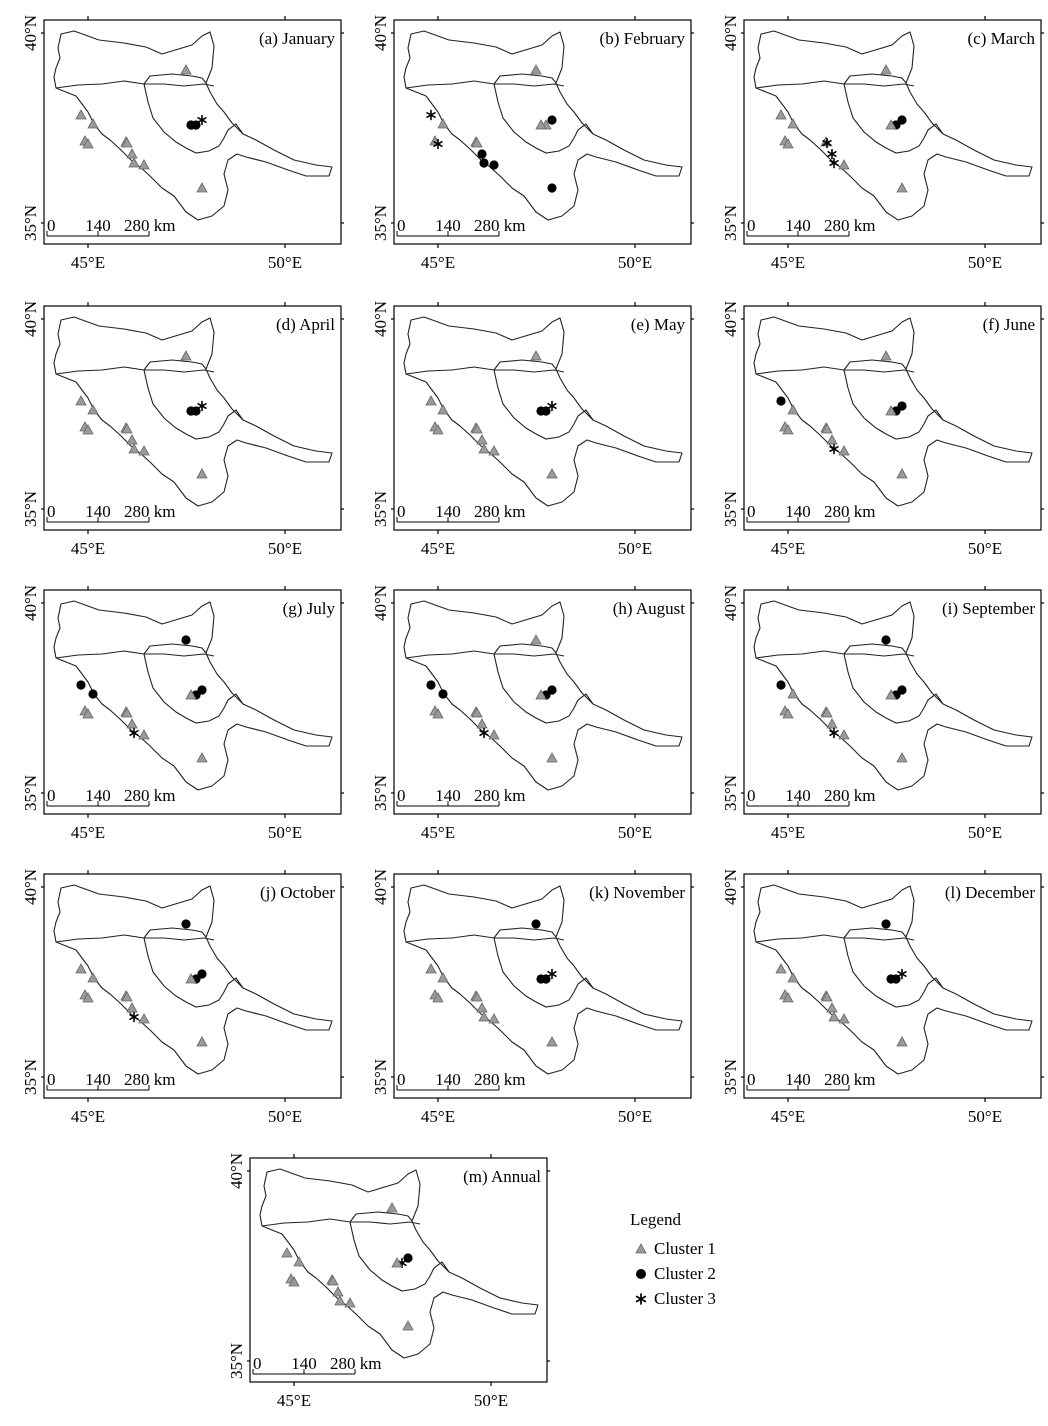  What do you see at coordinates (673, 1260) in the screenshot?
I see `legend: Legend Cluster 1 Cluster 2 Cluster 3` at bounding box center [673, 1260].